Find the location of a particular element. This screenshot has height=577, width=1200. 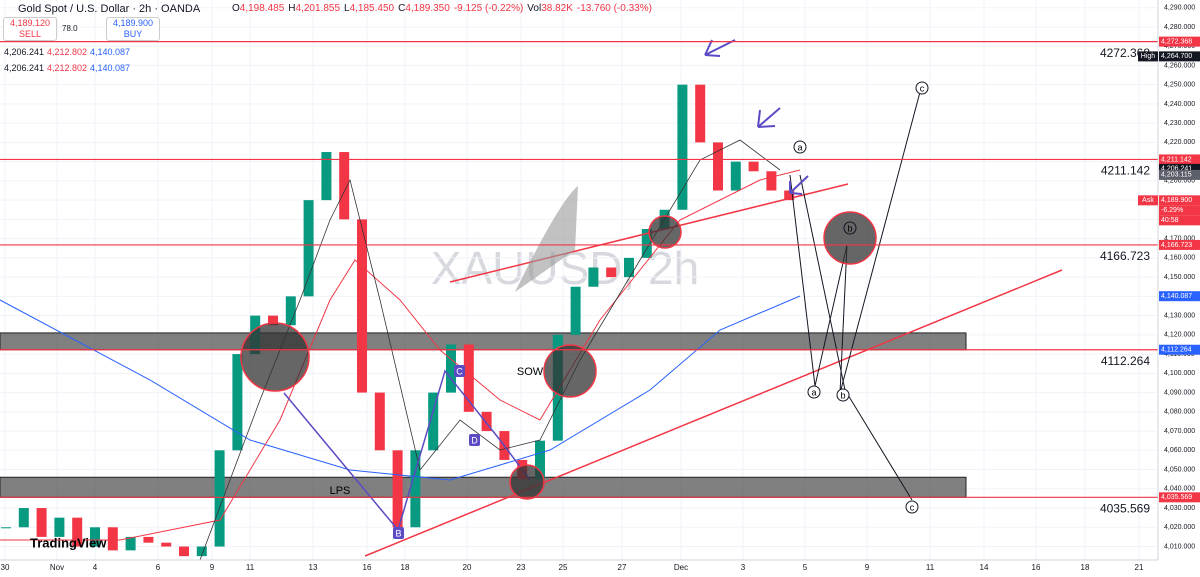

countdown: 40:58 is located at coordinates (1170, 220).